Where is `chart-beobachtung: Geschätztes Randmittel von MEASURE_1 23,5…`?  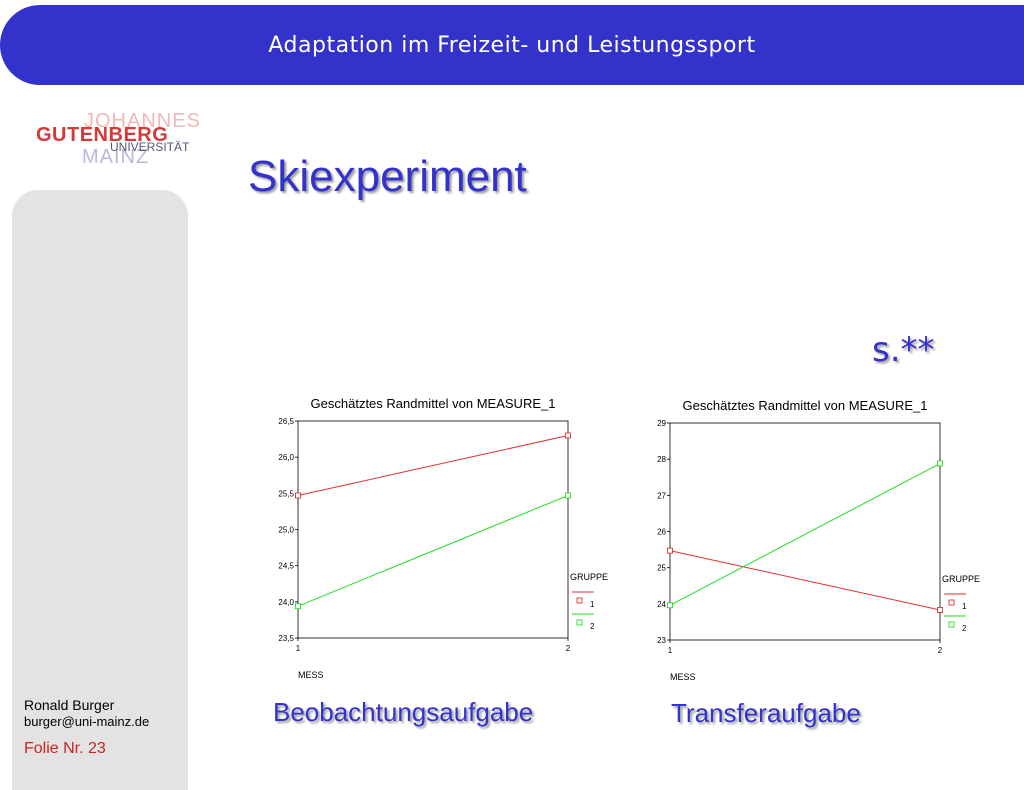
chart-beobachtung: Geschätztes Randmittel von MEASURE_1 23,5… is located at coordinates (443, 538).